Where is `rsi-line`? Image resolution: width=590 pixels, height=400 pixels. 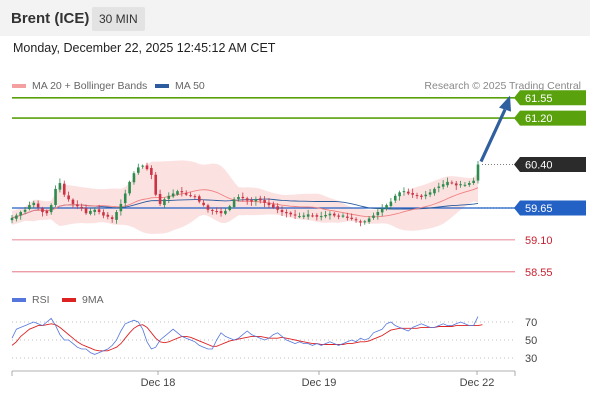 rsi-line is located at coordinates (245, 335).